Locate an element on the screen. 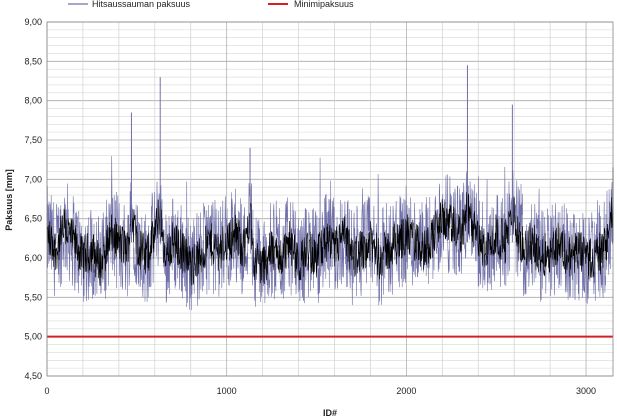 This screenshot has height=420, width=617. y-tick-label: 8,00 is located at coordinates (33, 101).